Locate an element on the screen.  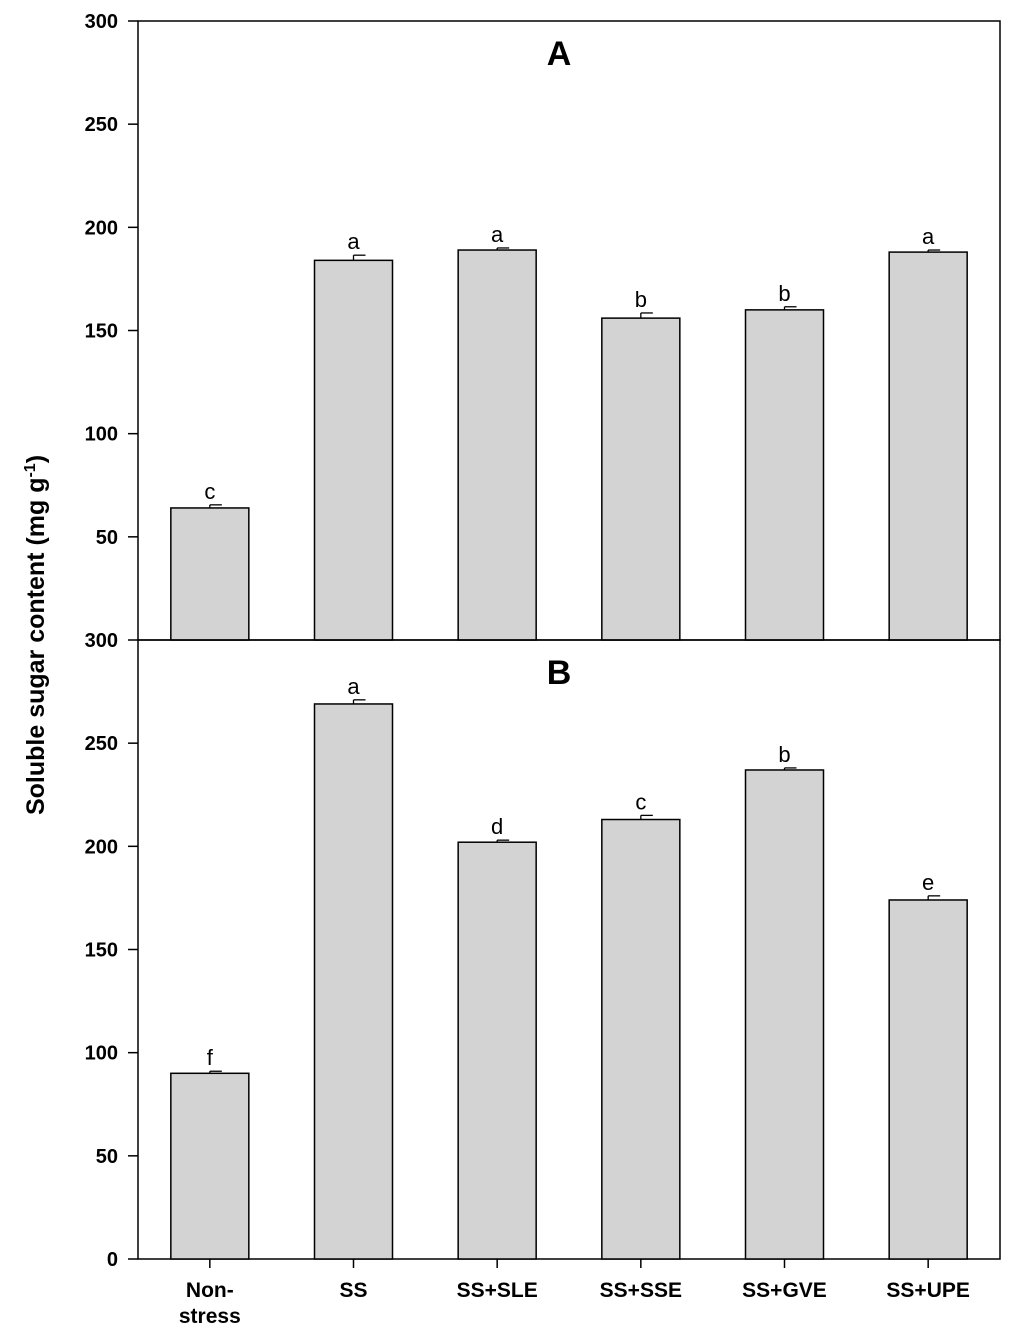
x-axis-category-labels: Non-stress SS SS+SLE SS+SSE SS+GVE SS+UPE is located at coordinates (574, 1293).